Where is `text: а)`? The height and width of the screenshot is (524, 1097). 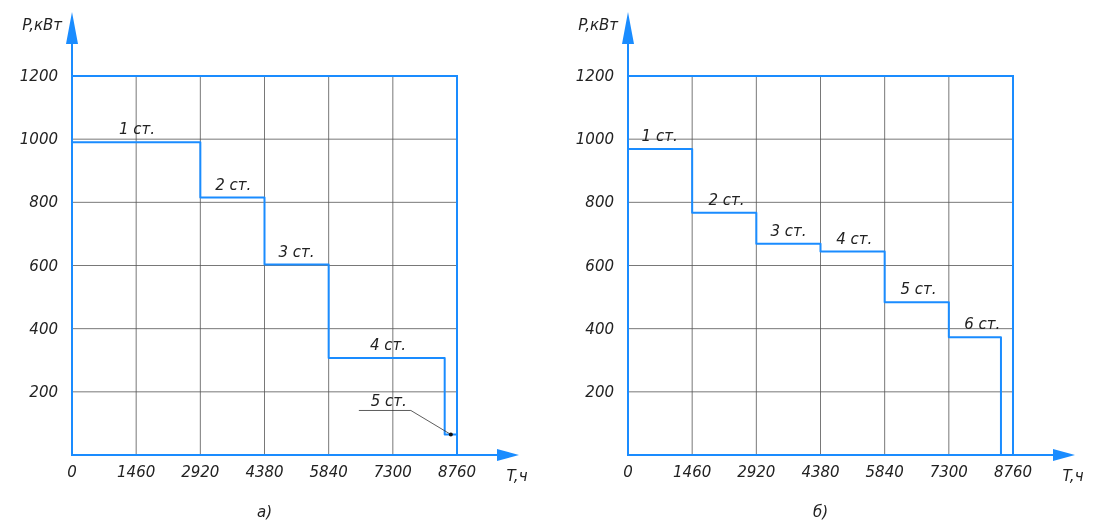
text: а) is located at coordinates (264, 512).